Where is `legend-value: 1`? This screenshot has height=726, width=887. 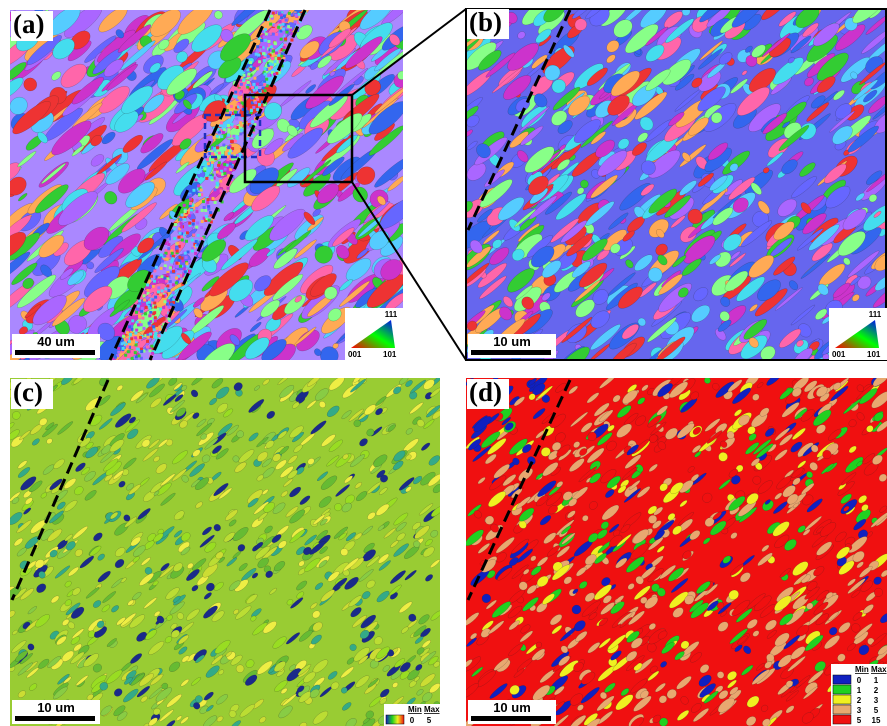
legend-value: 1 is located at coordinates (876, 680).